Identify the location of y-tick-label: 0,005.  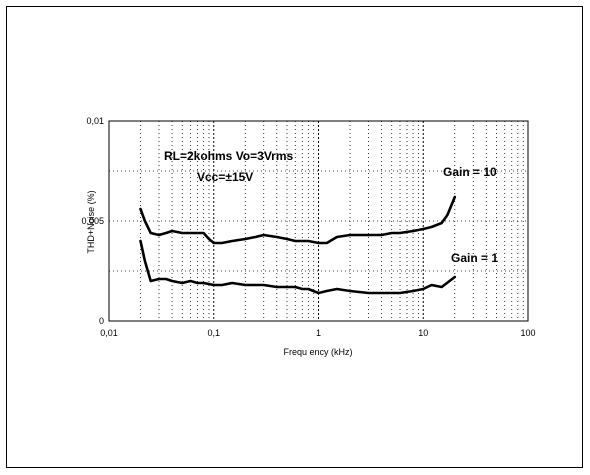
(92, 221).